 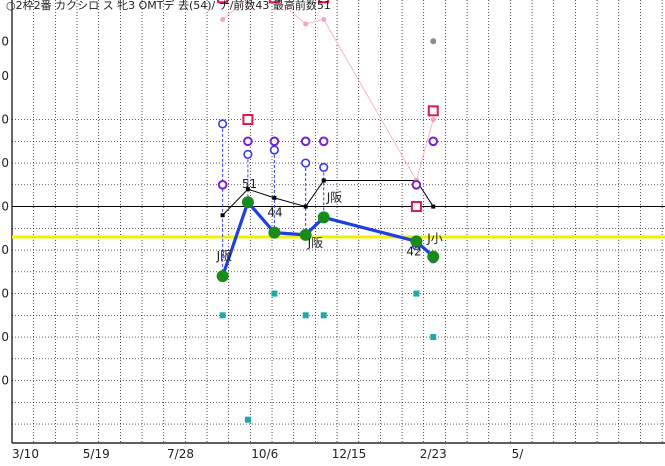 What do you see at coordinates (349, 454) in the screenshot?
I see `x-tick-label: 12/15` at bounding box center [349, 454].